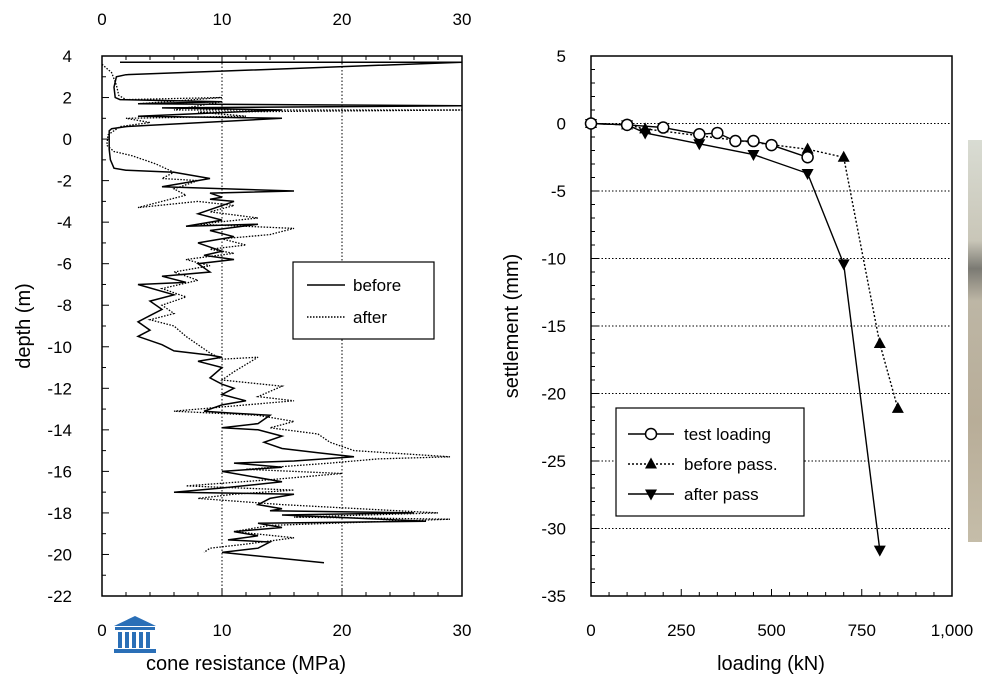 This screenshot has height=682, width=982. Describe the element at coordinates (553, 461) in the screenshot. I see `y-tick-label: -25` at that location.